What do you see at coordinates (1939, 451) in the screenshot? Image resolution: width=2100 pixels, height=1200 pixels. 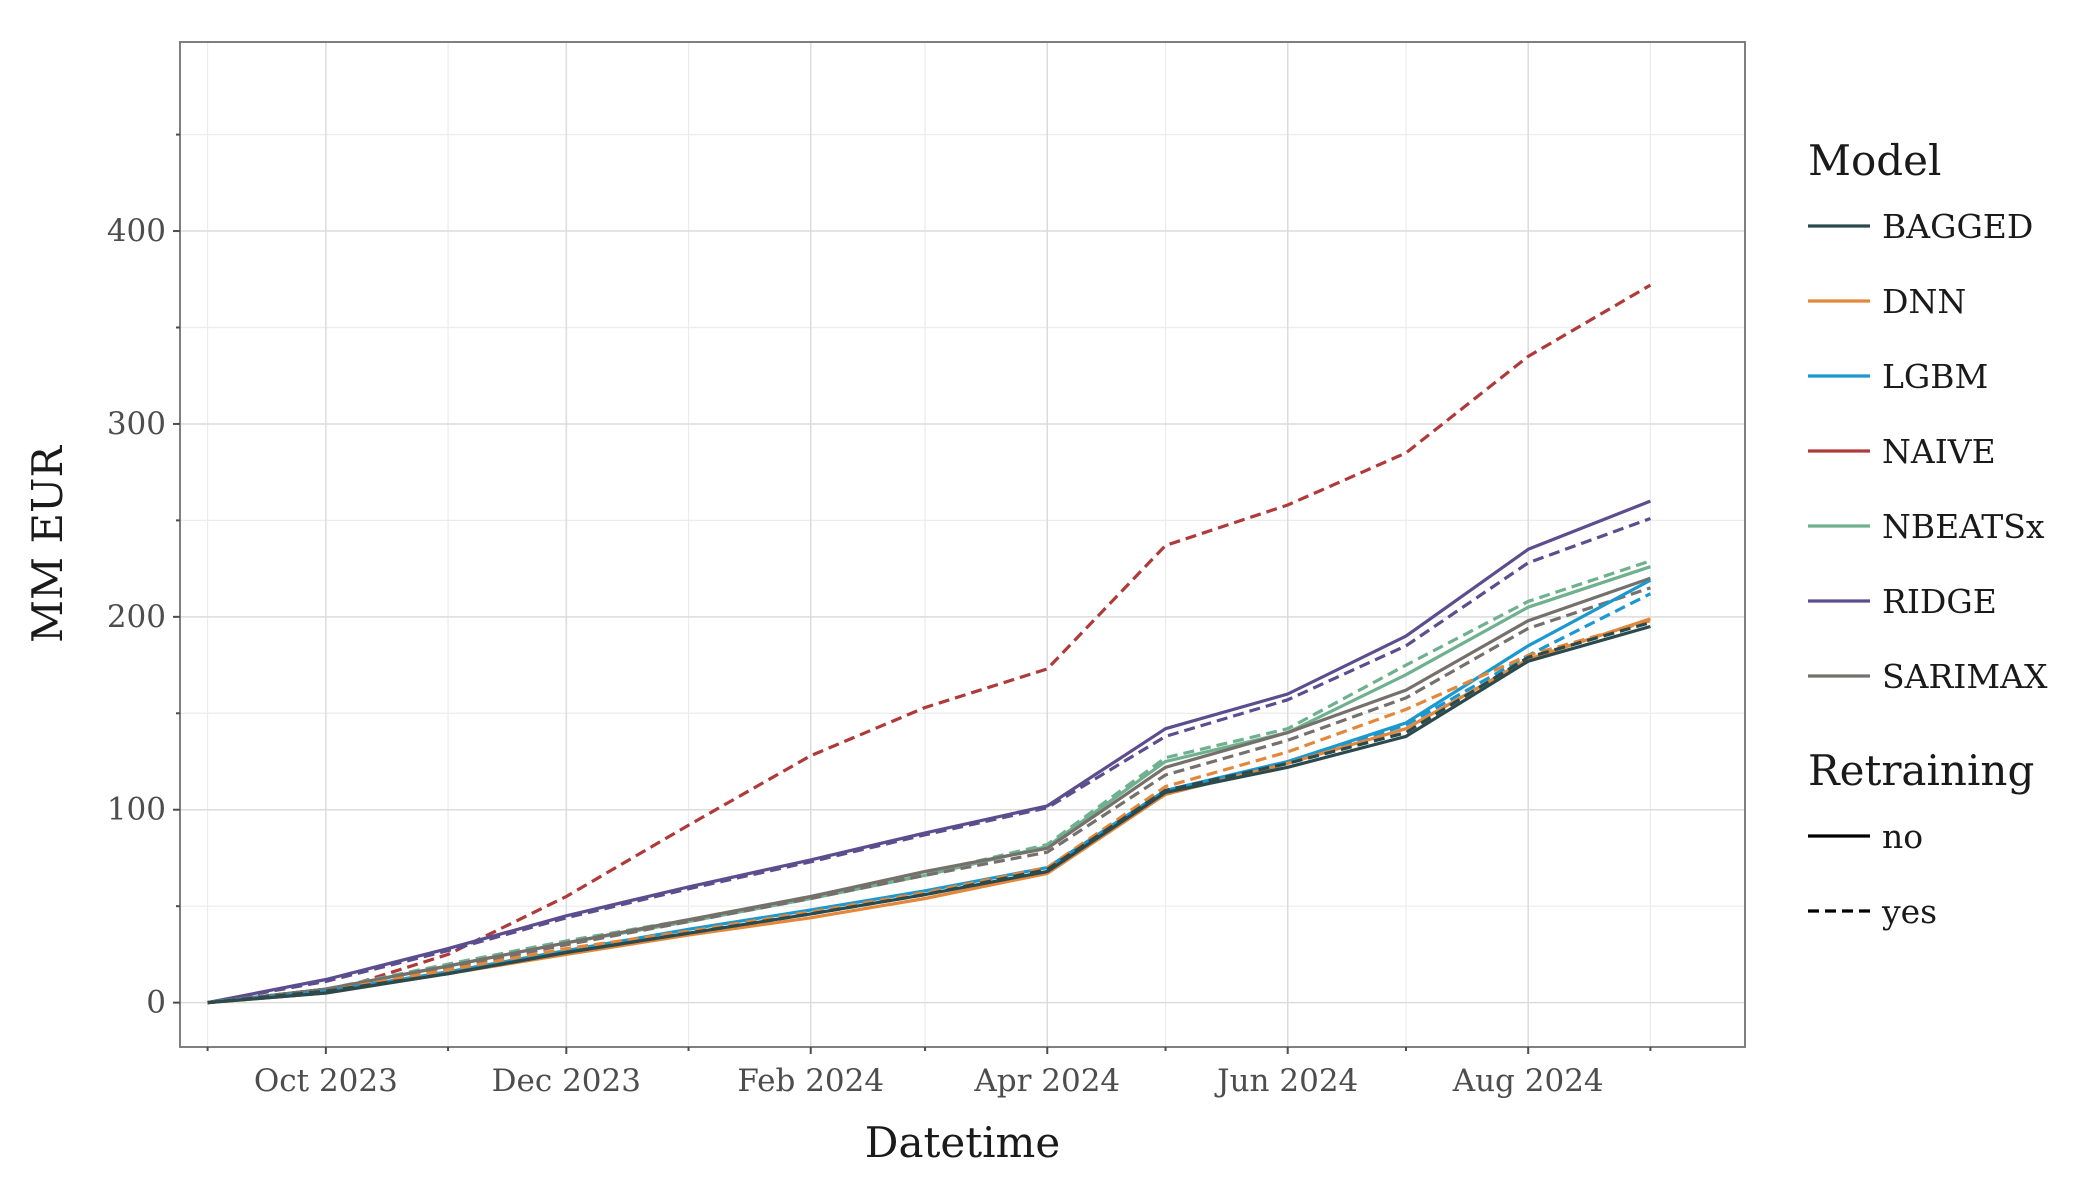 I see `legend-label-naive: NAIVE` at bounding box center [1939, 451].